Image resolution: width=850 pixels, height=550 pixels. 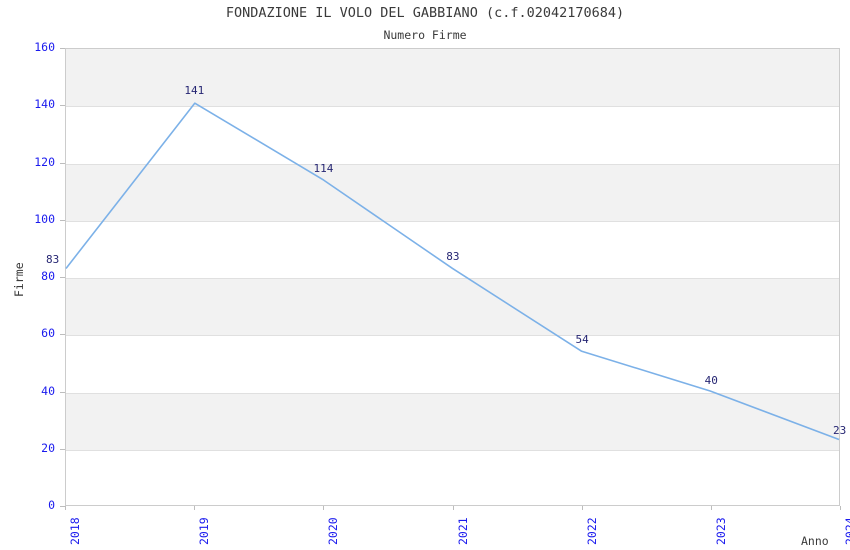 What do you see at coordinates (323, 168) in the screenshot?
I see `data-point-label: 114` at bounding box center [323, 168].